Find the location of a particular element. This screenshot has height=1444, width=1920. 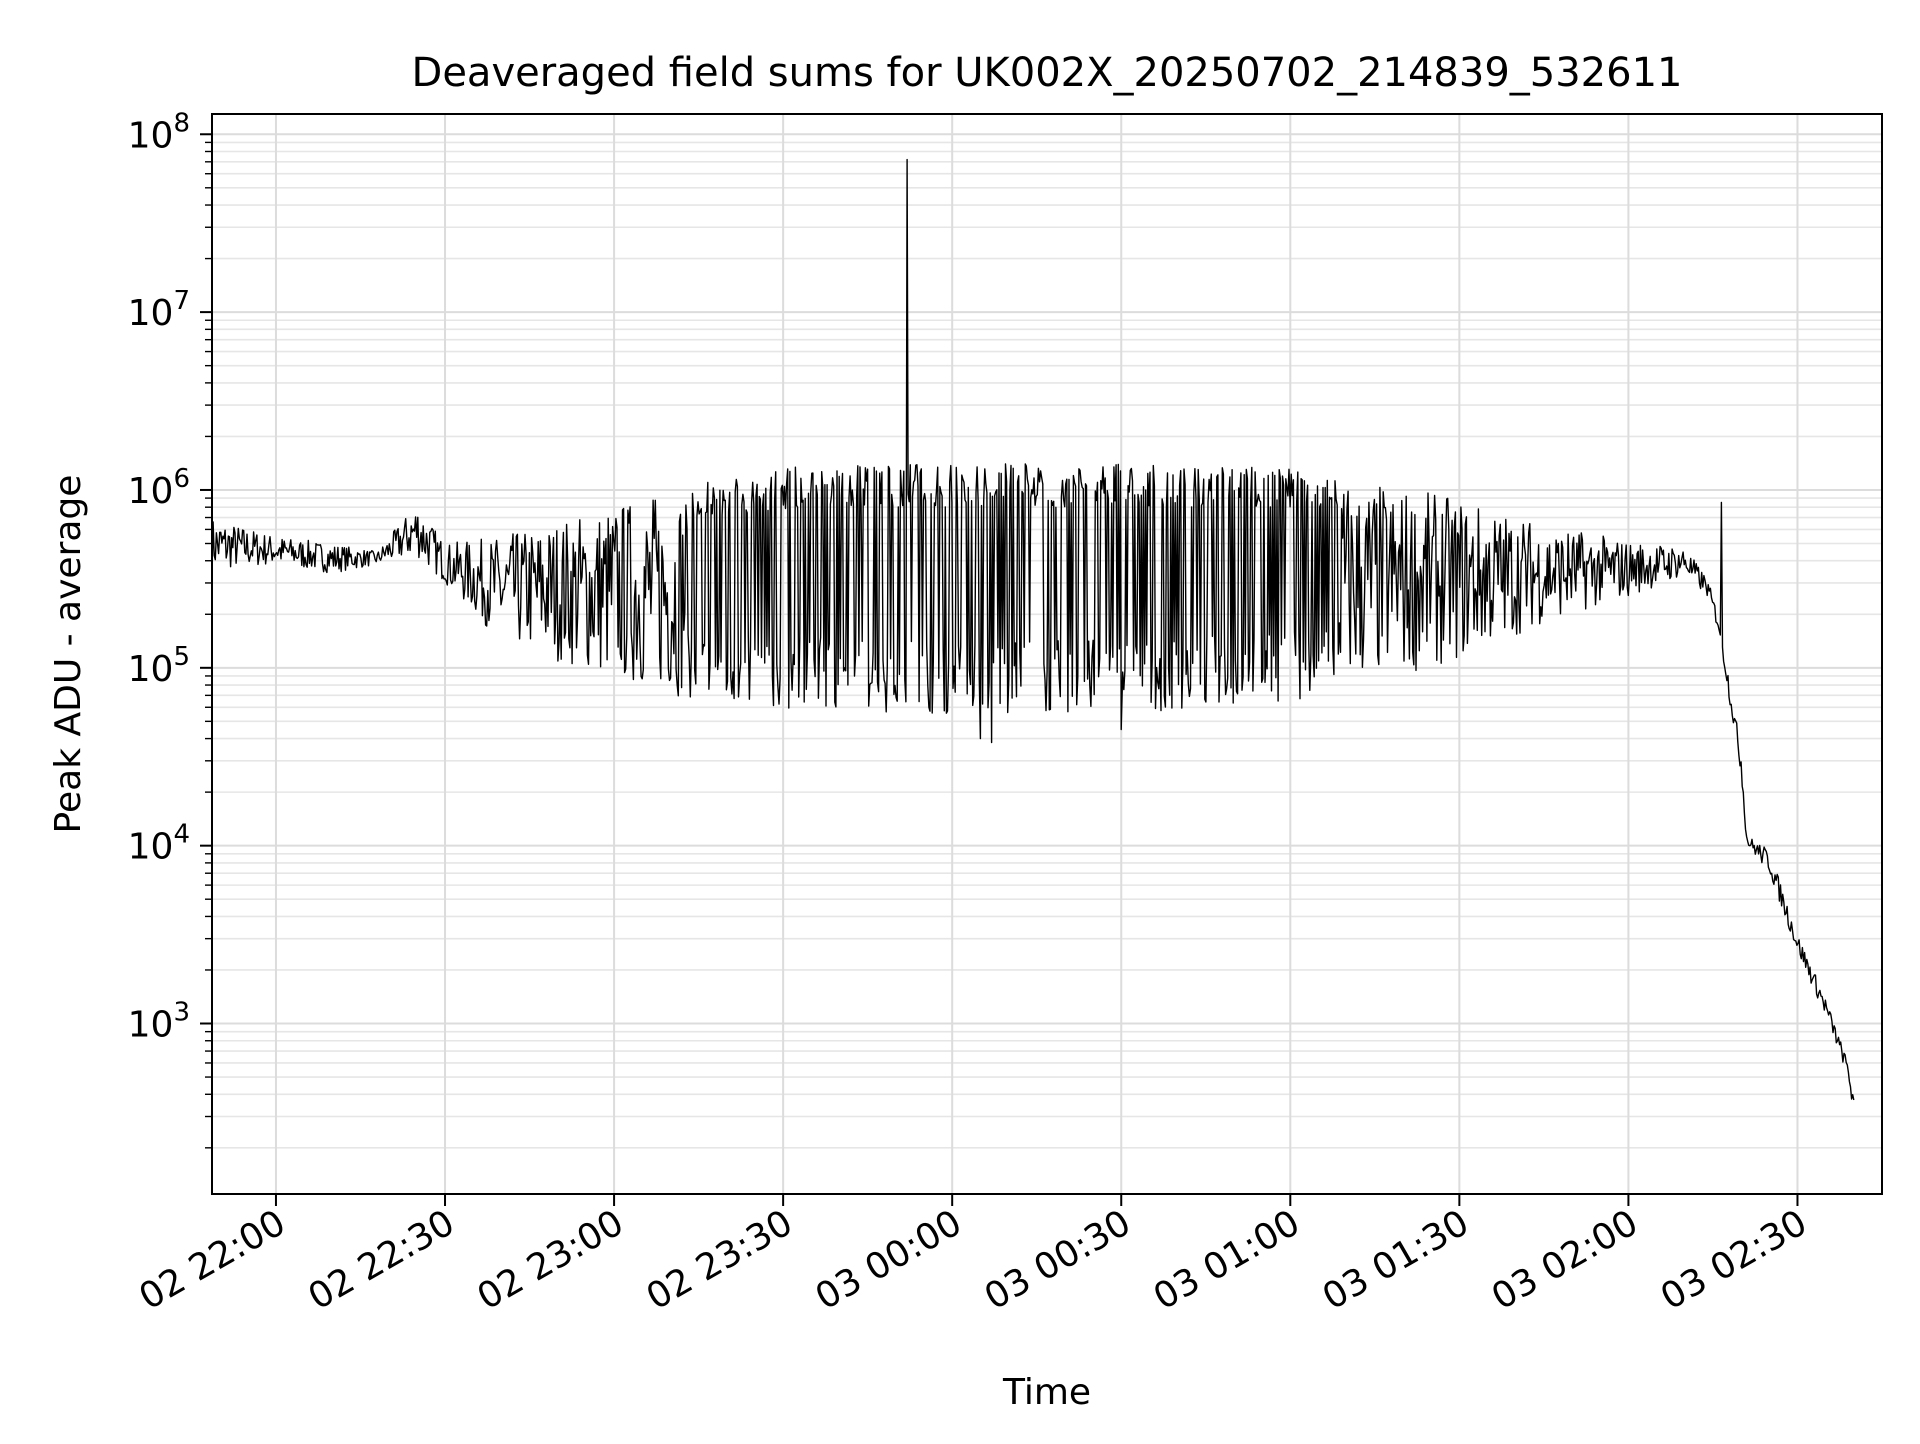

y-axis-label: Peak ADU - average is located at coordinates (68, 654).